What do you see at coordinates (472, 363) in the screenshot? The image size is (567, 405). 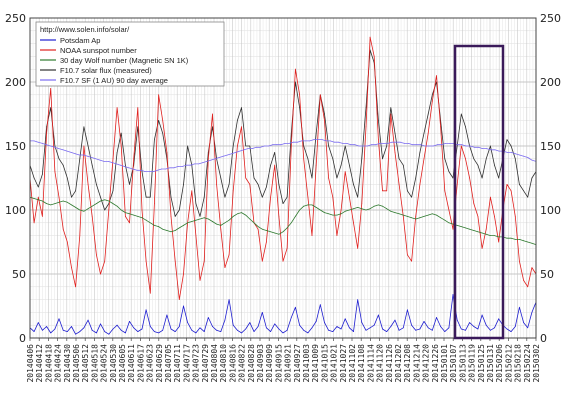 I see `x-tick-label: 20150119` at bounding box center [472, 363].